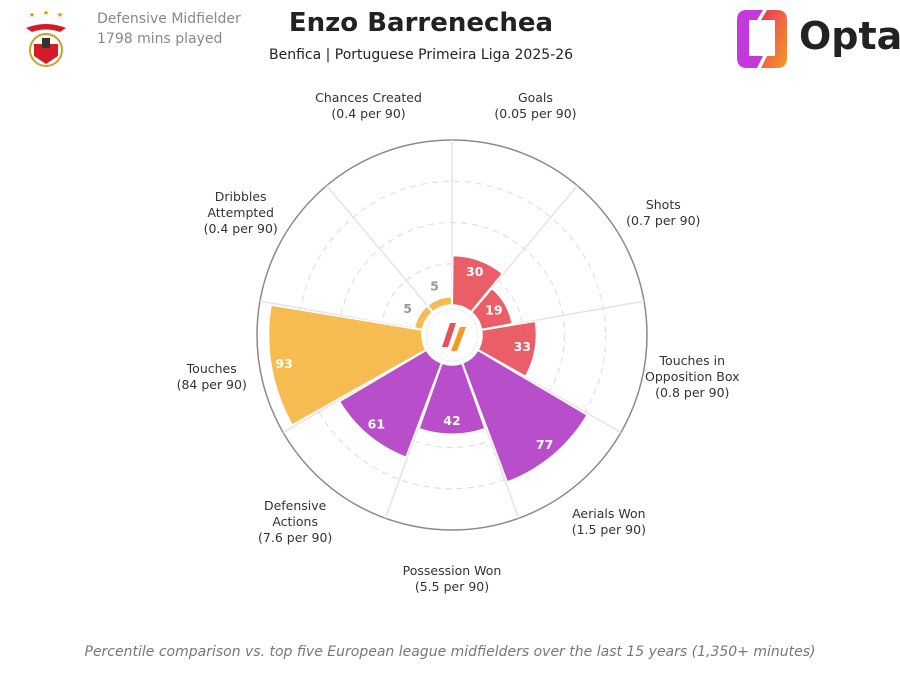 The image size is (900, 675). Describe the element at coordinates (421, 23) in the screenshot. I see `chart-title: Enzo Barrenechea` at that location.